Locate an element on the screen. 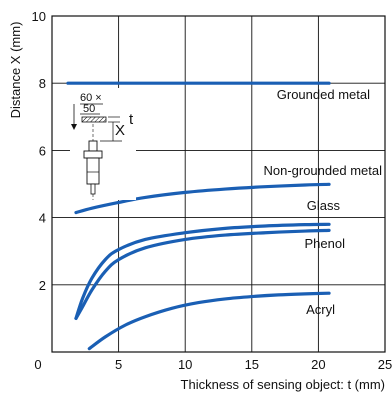 Image resolution: width=392 pixels, height=394 pixels. label-acryl: Acryl is located at coordinates (320, 309).